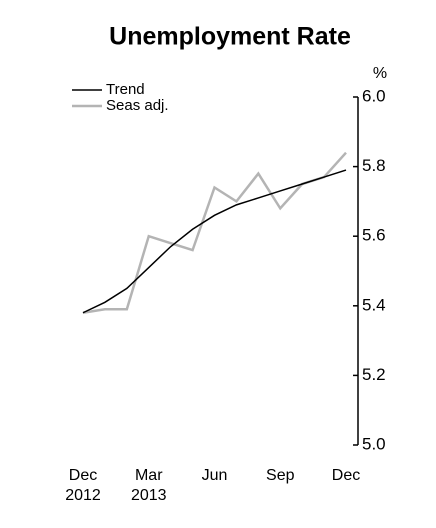 This screenshot has width=436, height=528. What do you see at coordinates (83, 485) in the screenshot?
I see `x-tick-label: Dec 2012` at bounding box center [83, 485].